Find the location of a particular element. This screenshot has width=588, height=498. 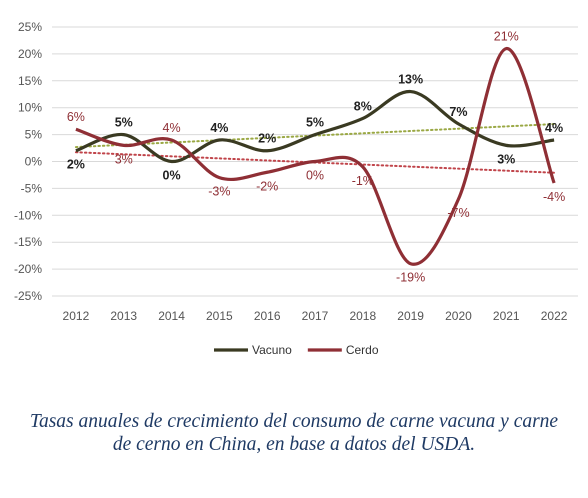

data-label-cerdo: -1% is located at coordinates (363, 181).